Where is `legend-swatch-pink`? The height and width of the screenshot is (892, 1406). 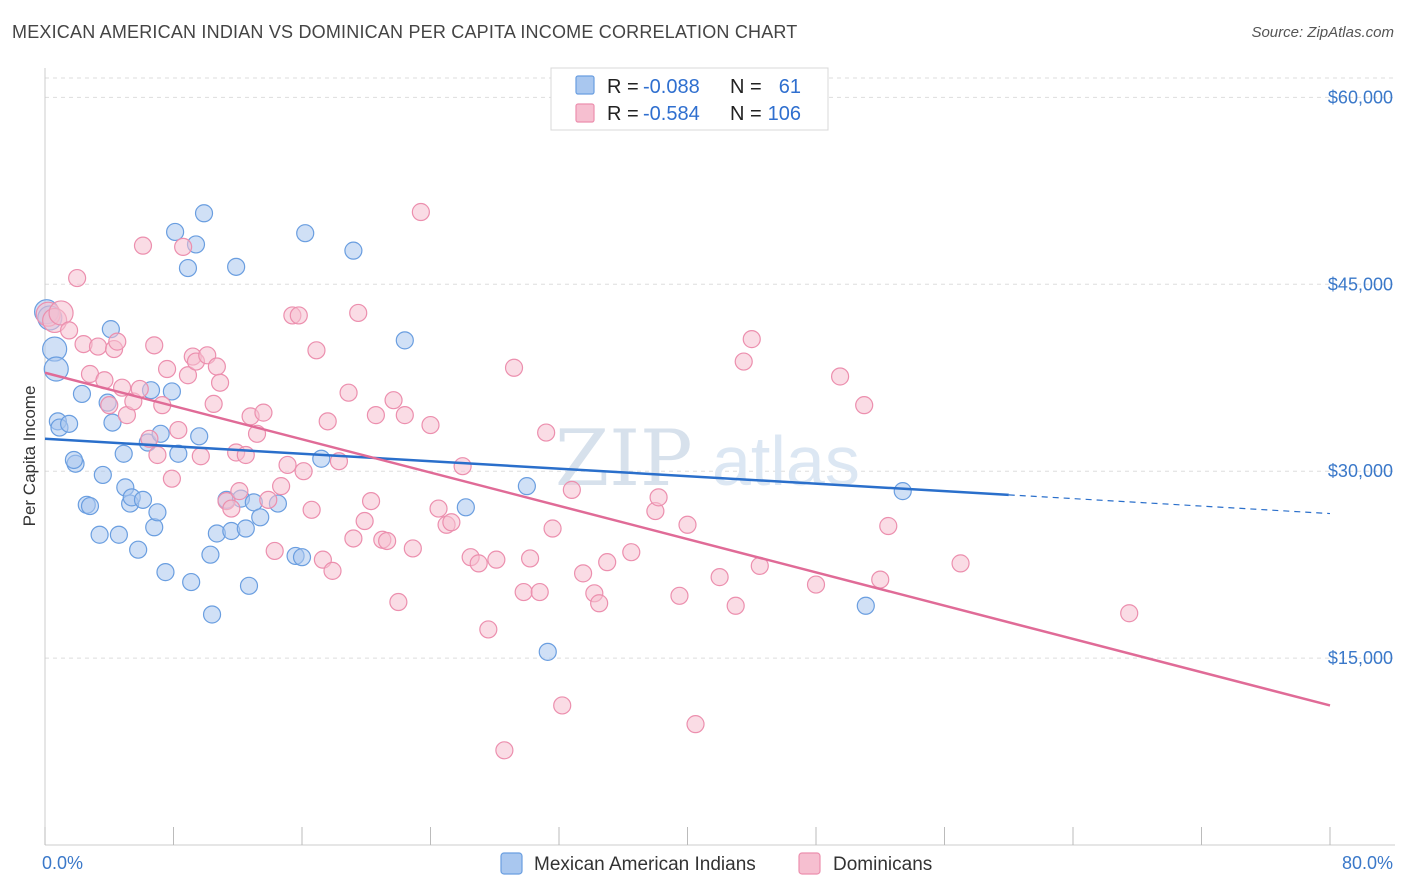 legend-swatch-pink is located at coordinates (585, 113).